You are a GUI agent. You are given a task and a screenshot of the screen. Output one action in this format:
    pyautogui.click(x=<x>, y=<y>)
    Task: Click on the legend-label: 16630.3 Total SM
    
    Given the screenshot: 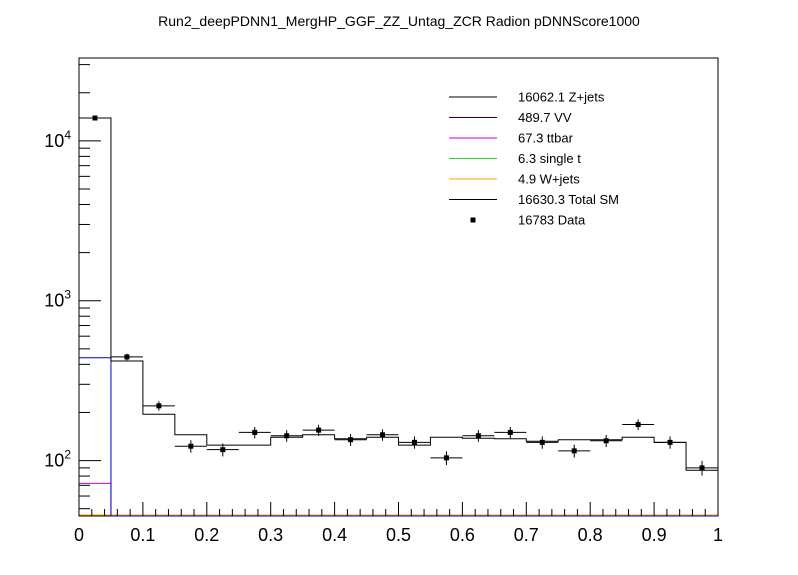 What is the action you would take?
    pyautogui.click(x=568, y=199)
    